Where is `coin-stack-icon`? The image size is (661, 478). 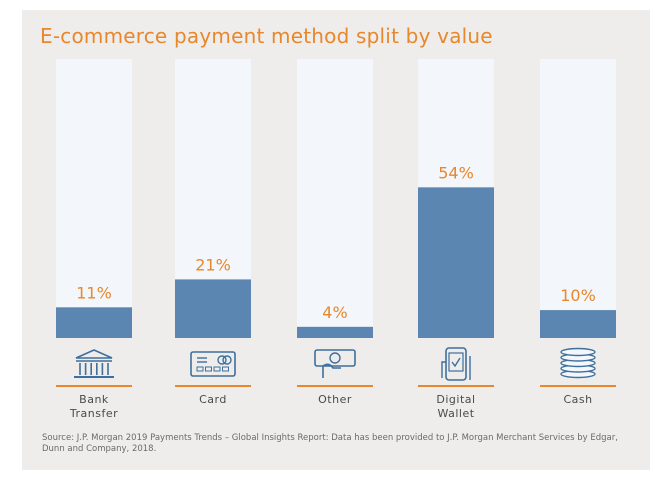 coin-stack-icon is located at coordinates (578, 363).